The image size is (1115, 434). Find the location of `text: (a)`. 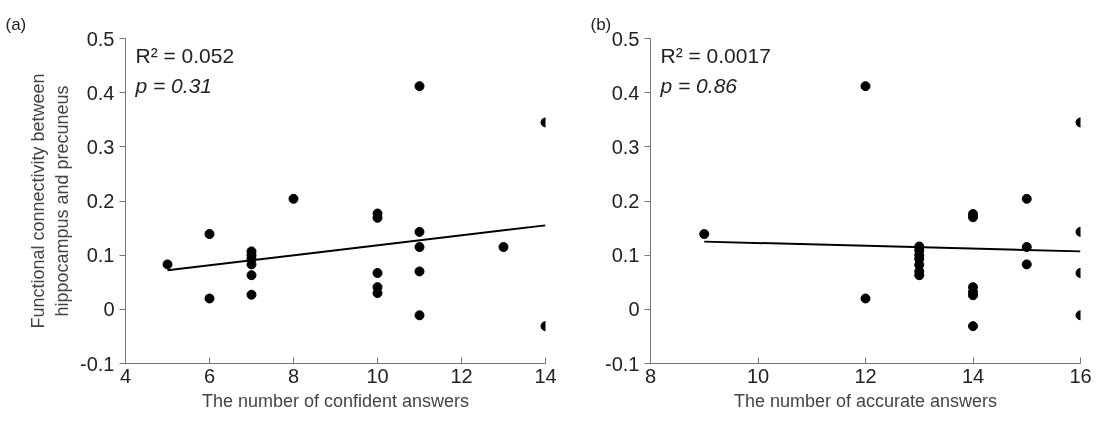

text: (a) is located at coordinates (16, 24).